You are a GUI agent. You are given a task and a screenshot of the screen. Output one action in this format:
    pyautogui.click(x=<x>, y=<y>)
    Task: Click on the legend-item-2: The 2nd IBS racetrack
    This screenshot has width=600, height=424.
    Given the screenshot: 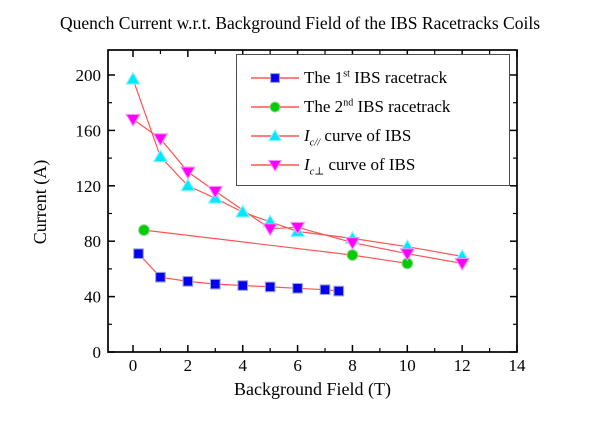 What is the action you would take?
    pyautogui.click(x=350, y=107)
    